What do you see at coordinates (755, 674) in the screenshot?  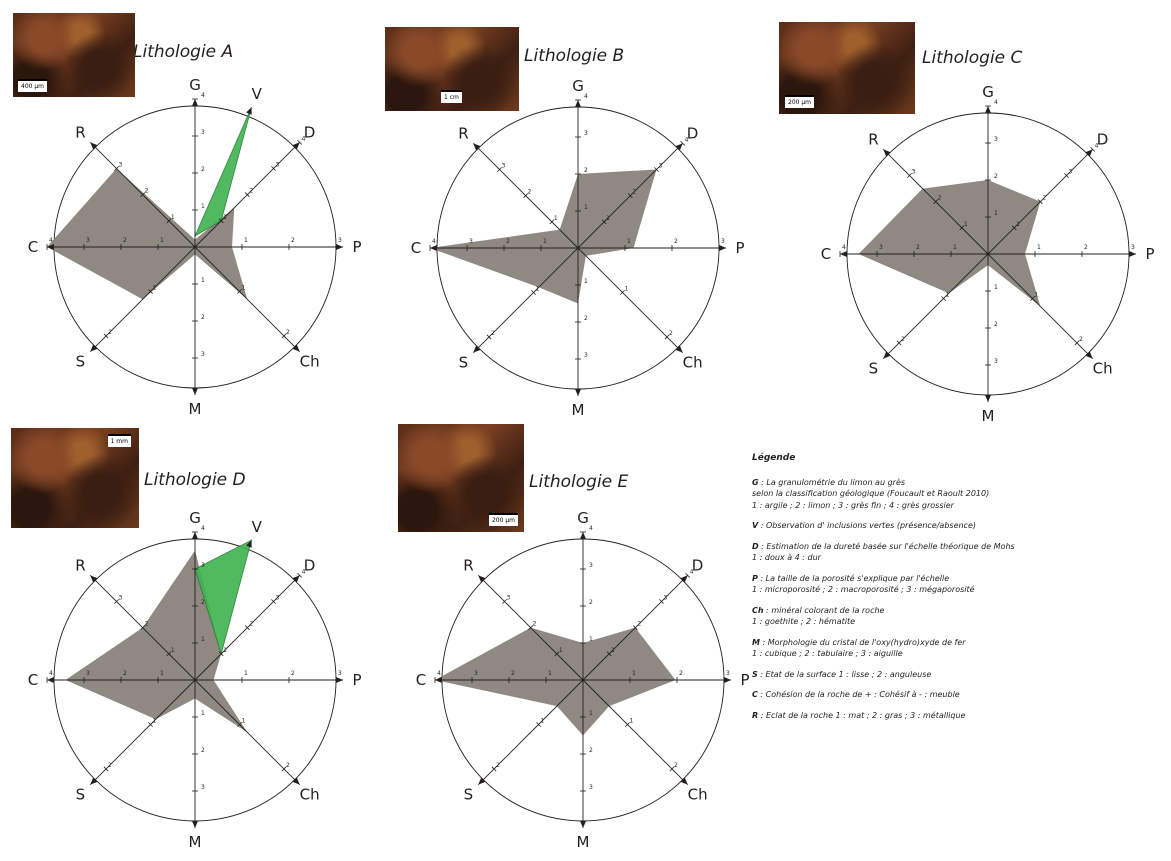 I see `legend-key: S` at bounding box center [755, 674].